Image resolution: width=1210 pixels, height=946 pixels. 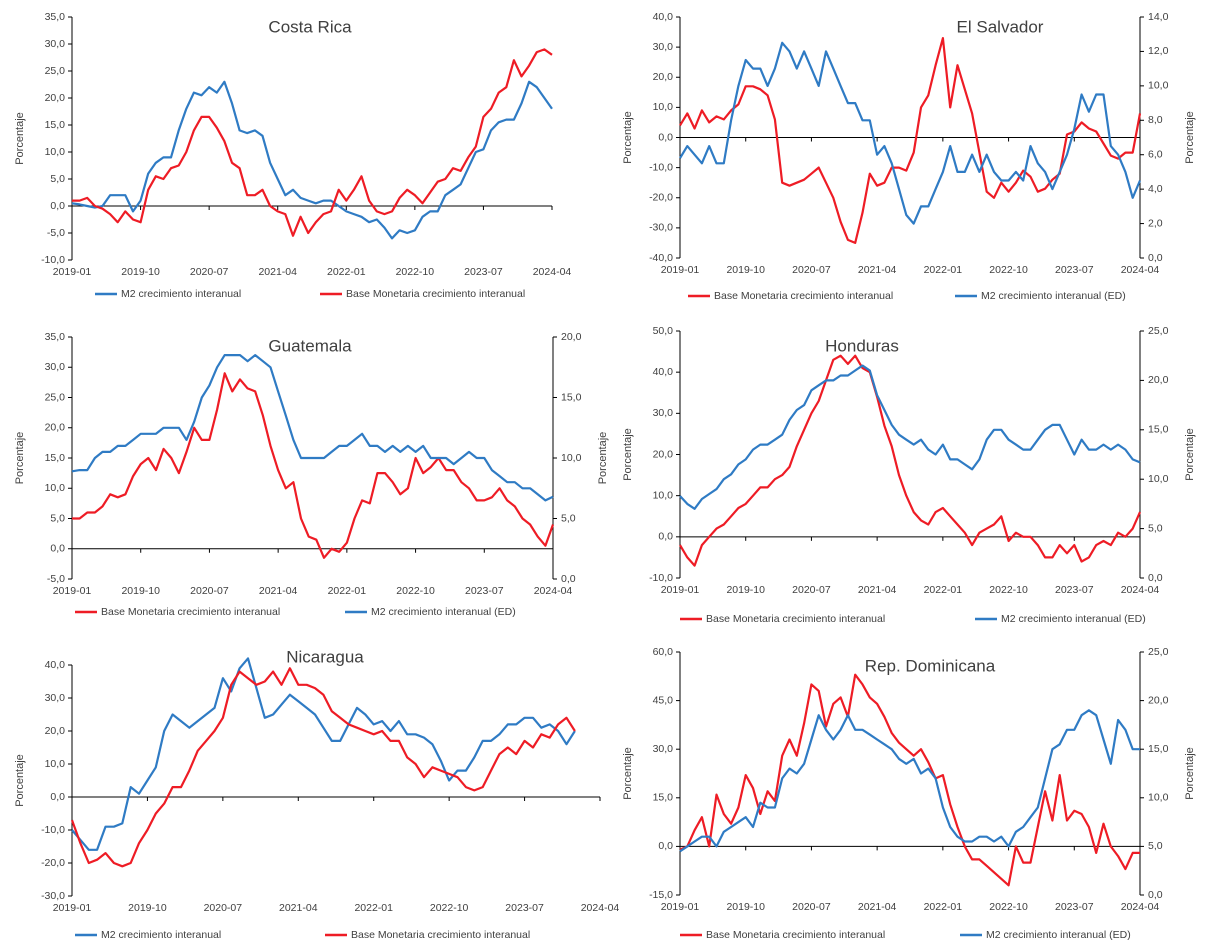 I want to click on chart-title: El Salvador, so click(x=1000, y=26).